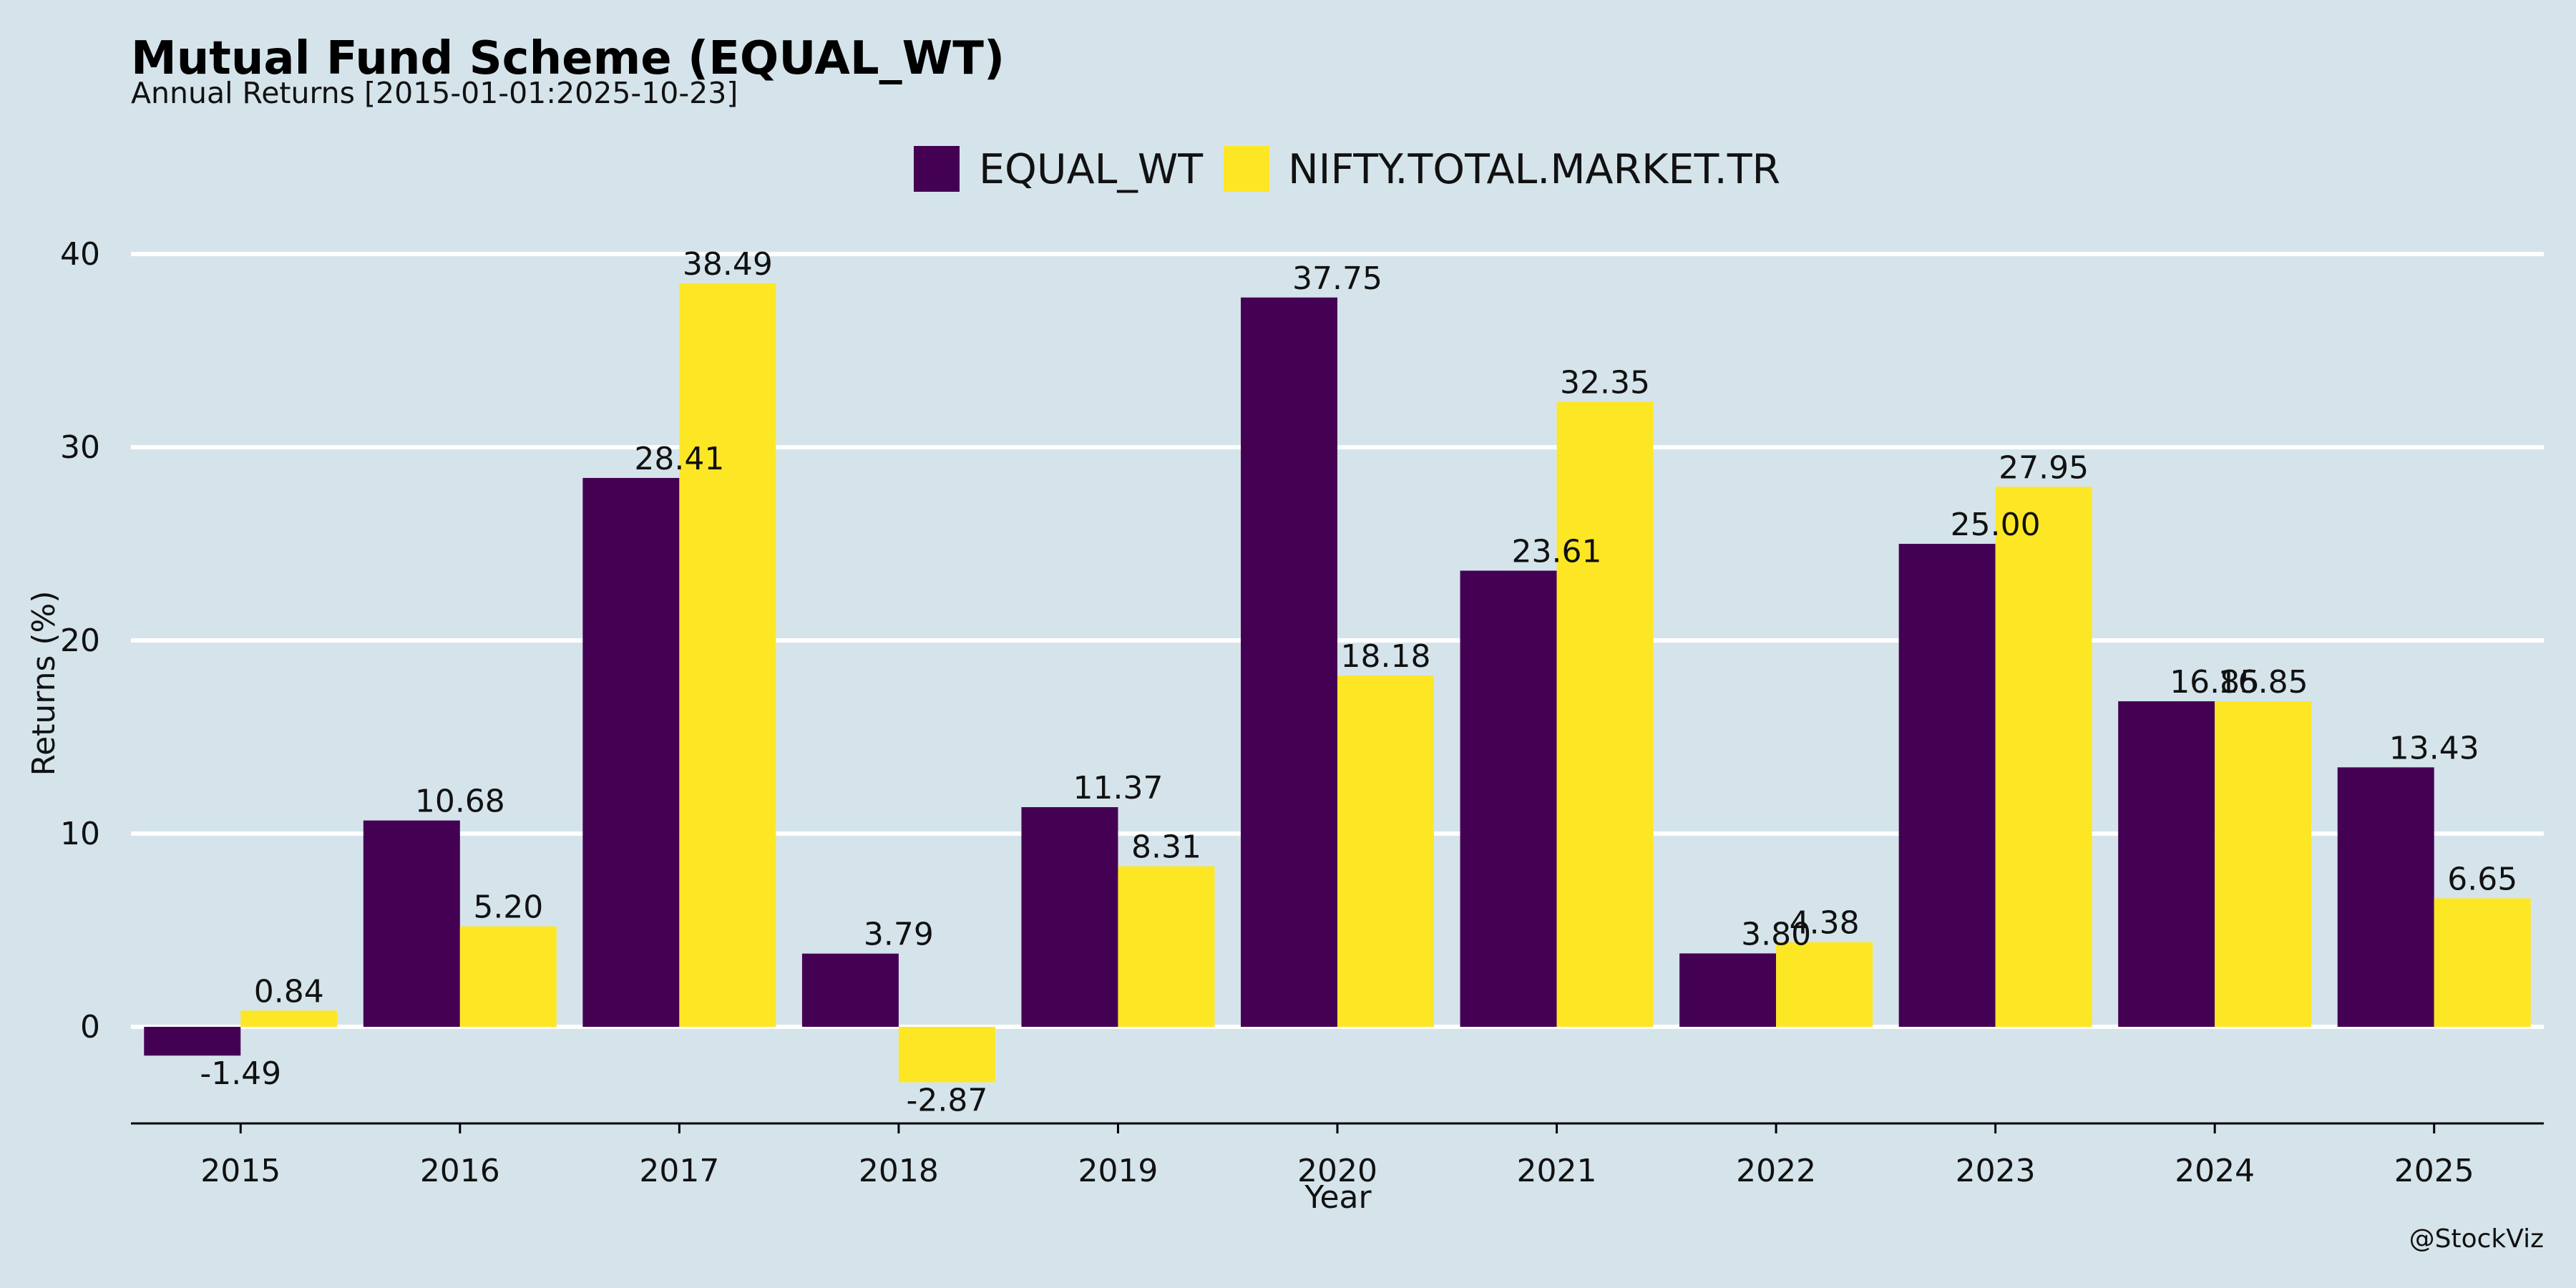 The height and width of the screenshot is (1288, 2576). Describe the element at coordinates (460, 802) in the screenshot. I see `data-label-equal-wt-2016: 10.68` at that location.